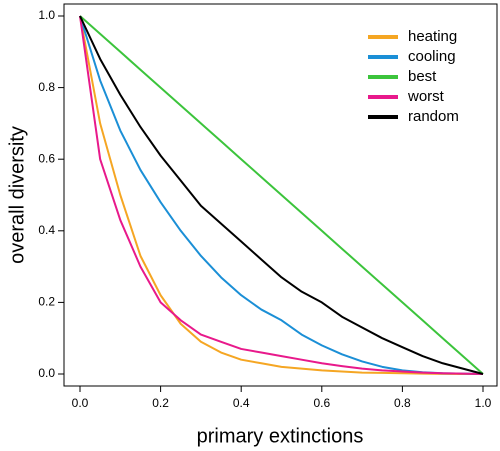 Image resolution: width=500 pixels, height=451 pixels. Describe the element at coordinates (321, 403) in the screenshot. I see `x-tick-label: 0.6` at that location.